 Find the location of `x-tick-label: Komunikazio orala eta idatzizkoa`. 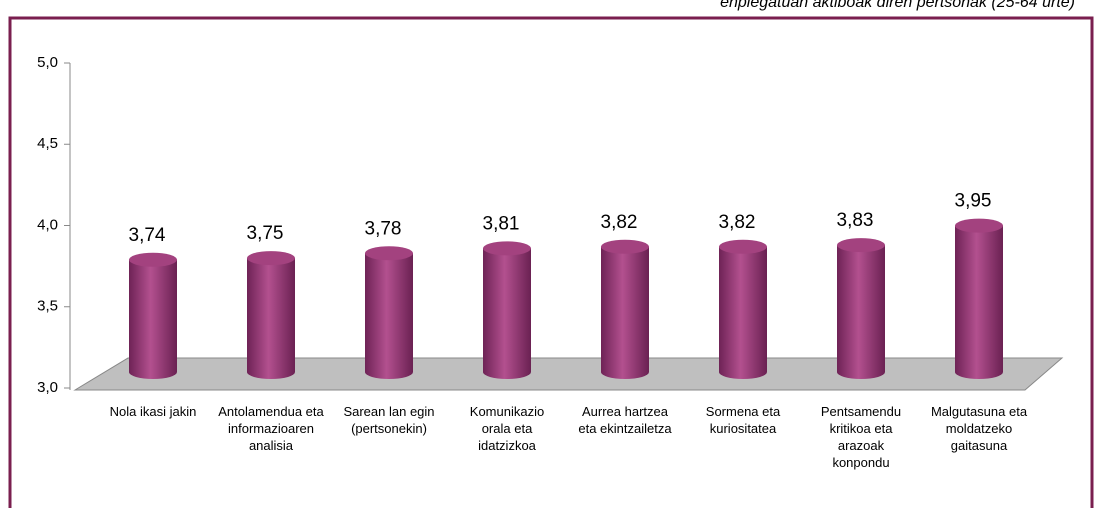

x-tick-label: Komunikazio orala eta idatzizkoa is located at coordinates (507, 428).